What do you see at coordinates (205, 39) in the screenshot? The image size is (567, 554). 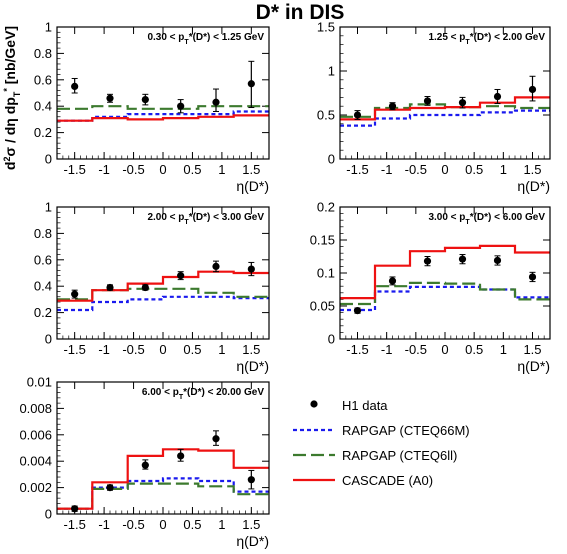 I see `panel-title: 0.30 < pT*(D*) < 1.25 GeV` at bounding box center [205, 39].